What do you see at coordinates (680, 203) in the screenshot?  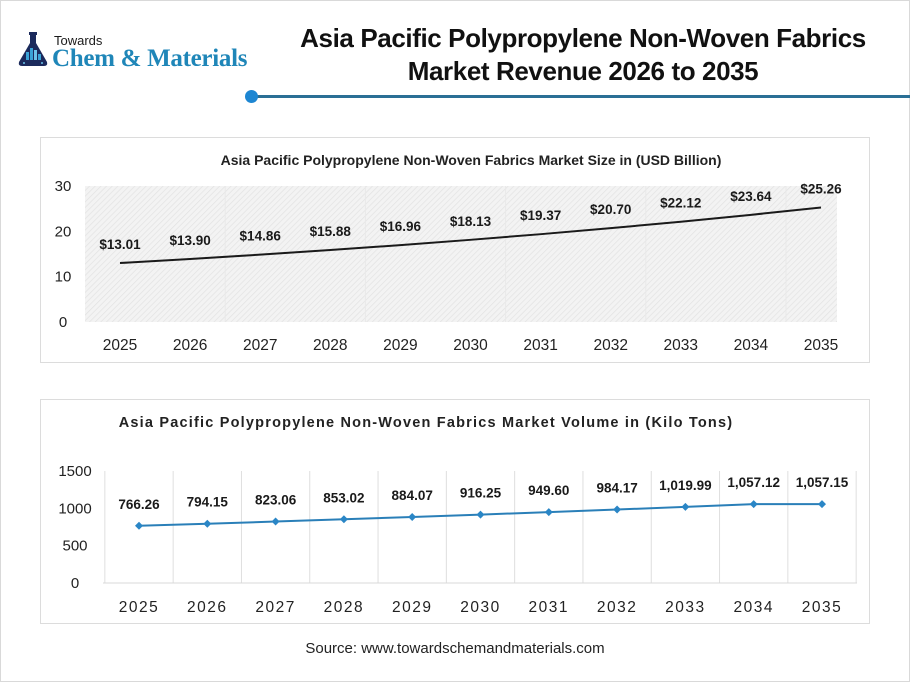 I see `data-label: $22.12` at bounding box center [680, 203].